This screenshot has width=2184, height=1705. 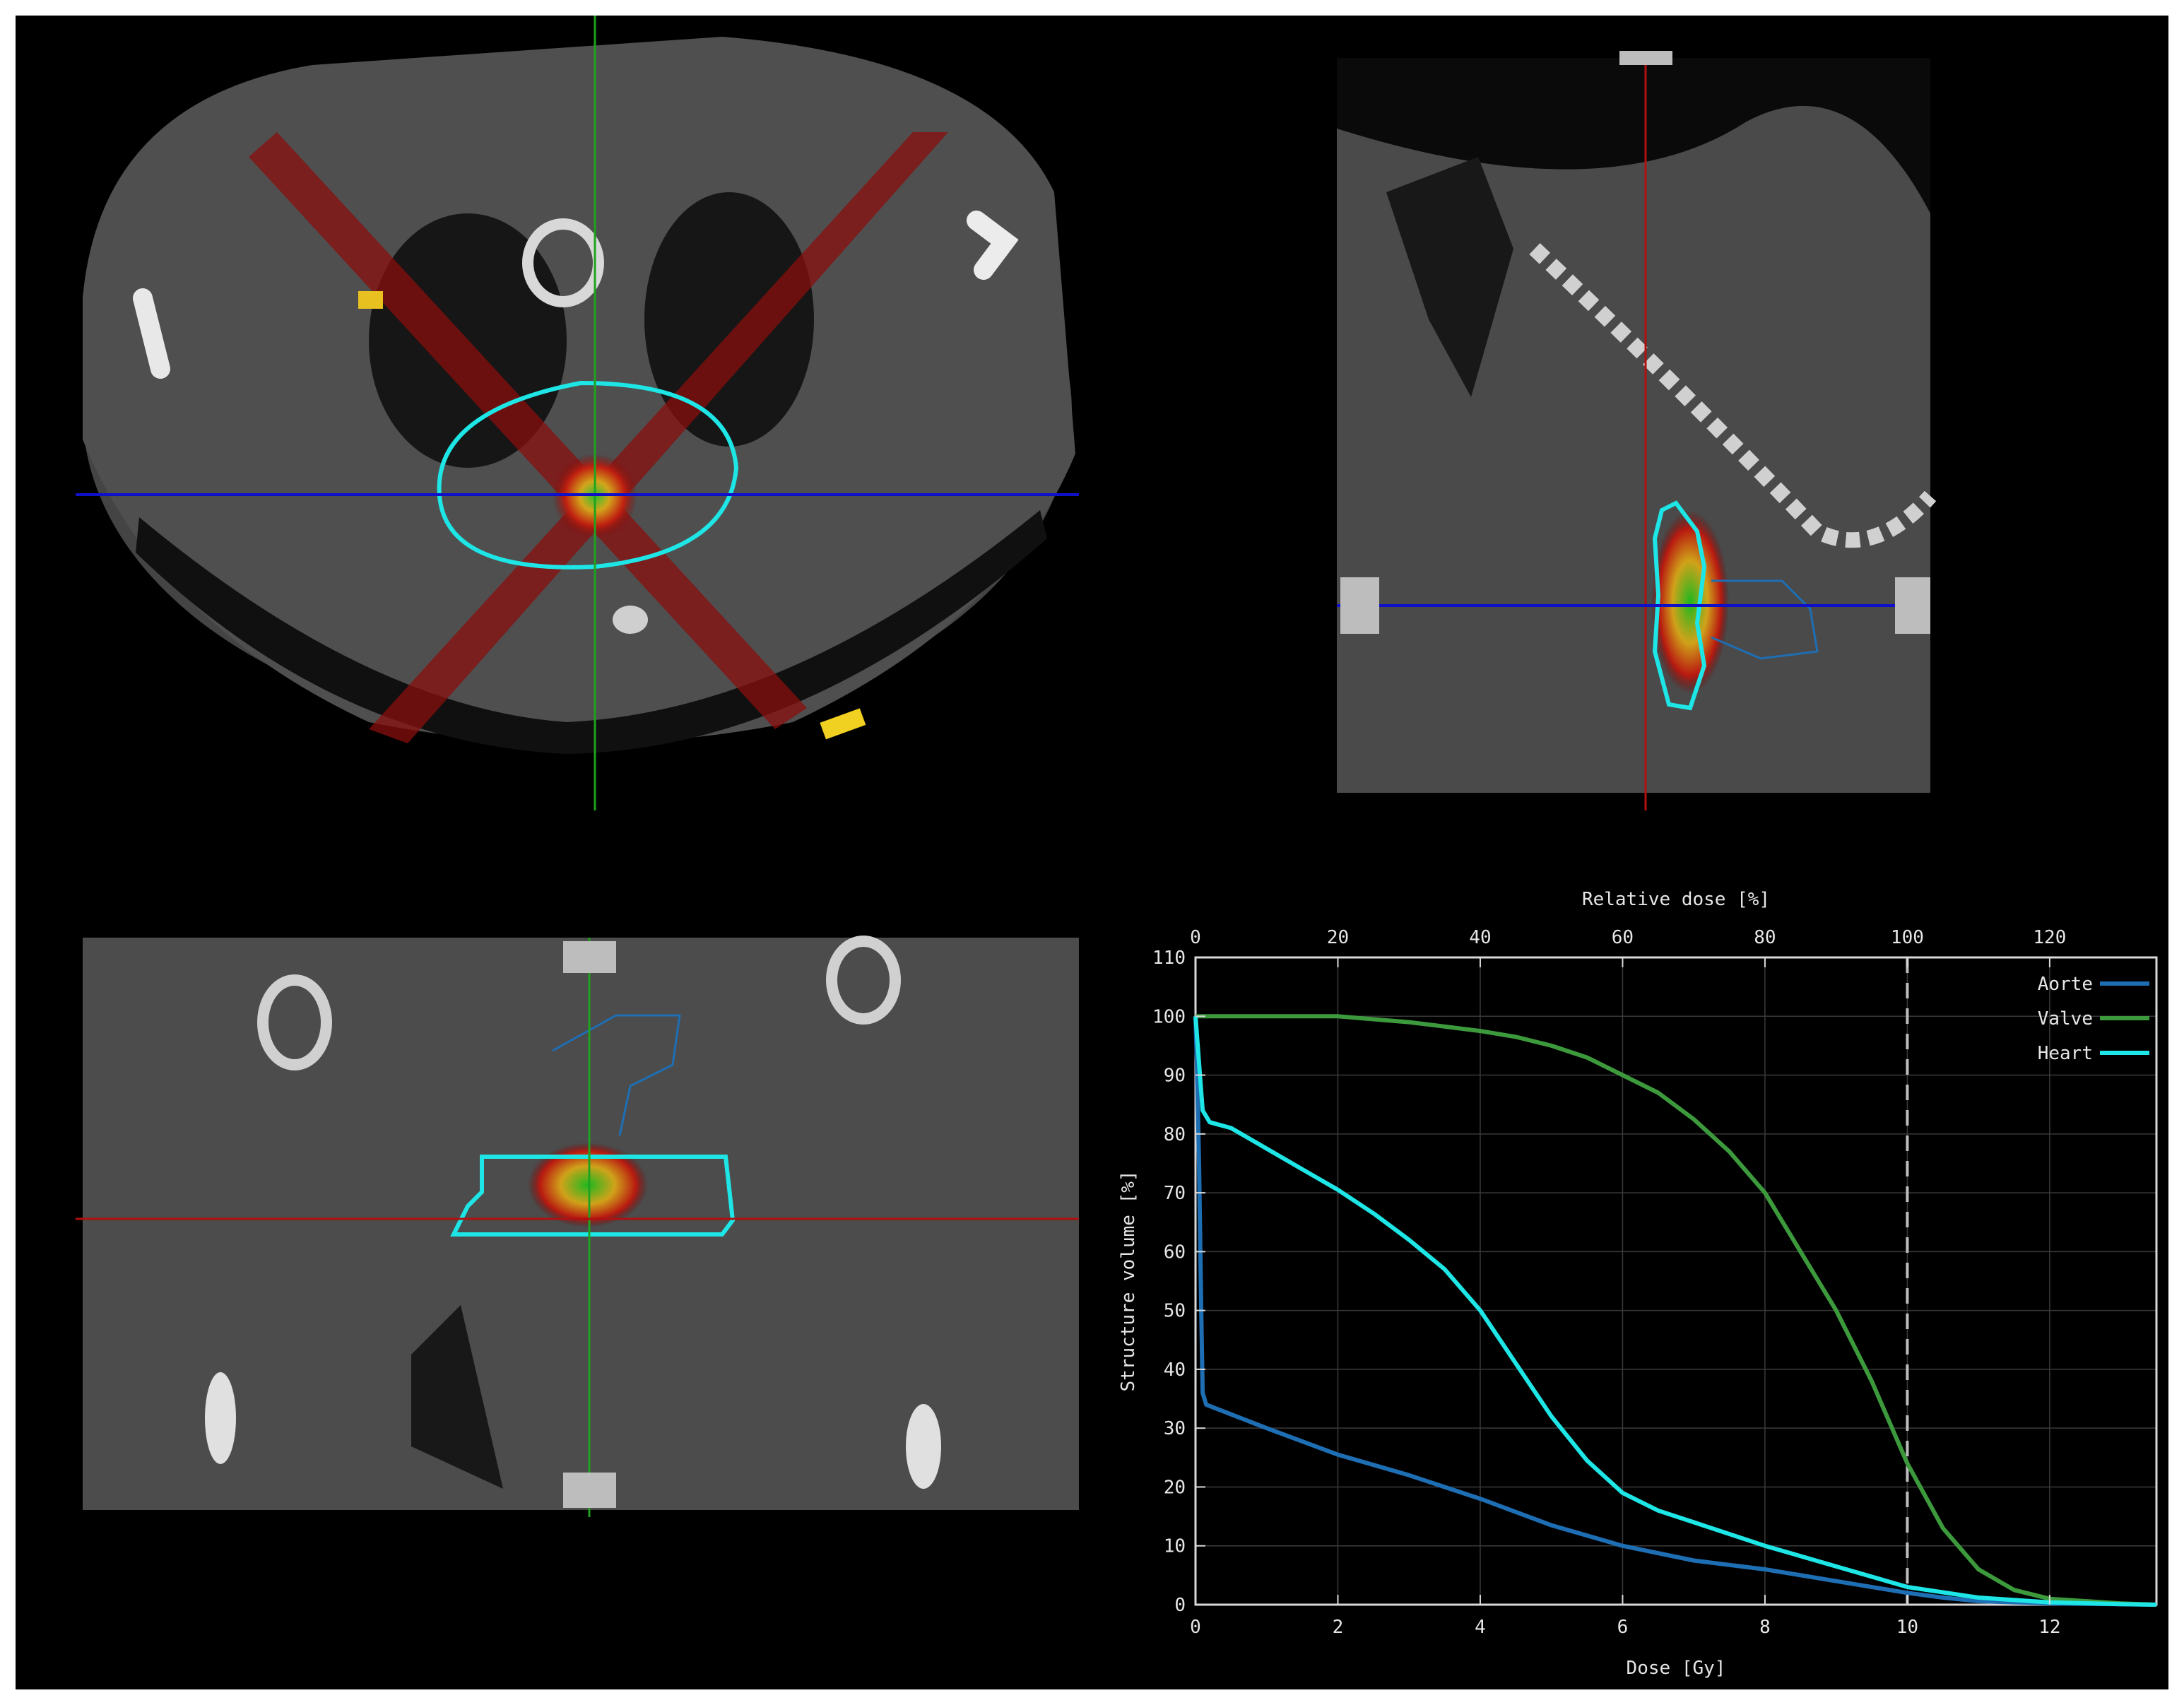 What do you see at coordinates (590, 1490) in the screenshot?
I see `coronal-marker-bottom` at bounding box center [590, 1490].